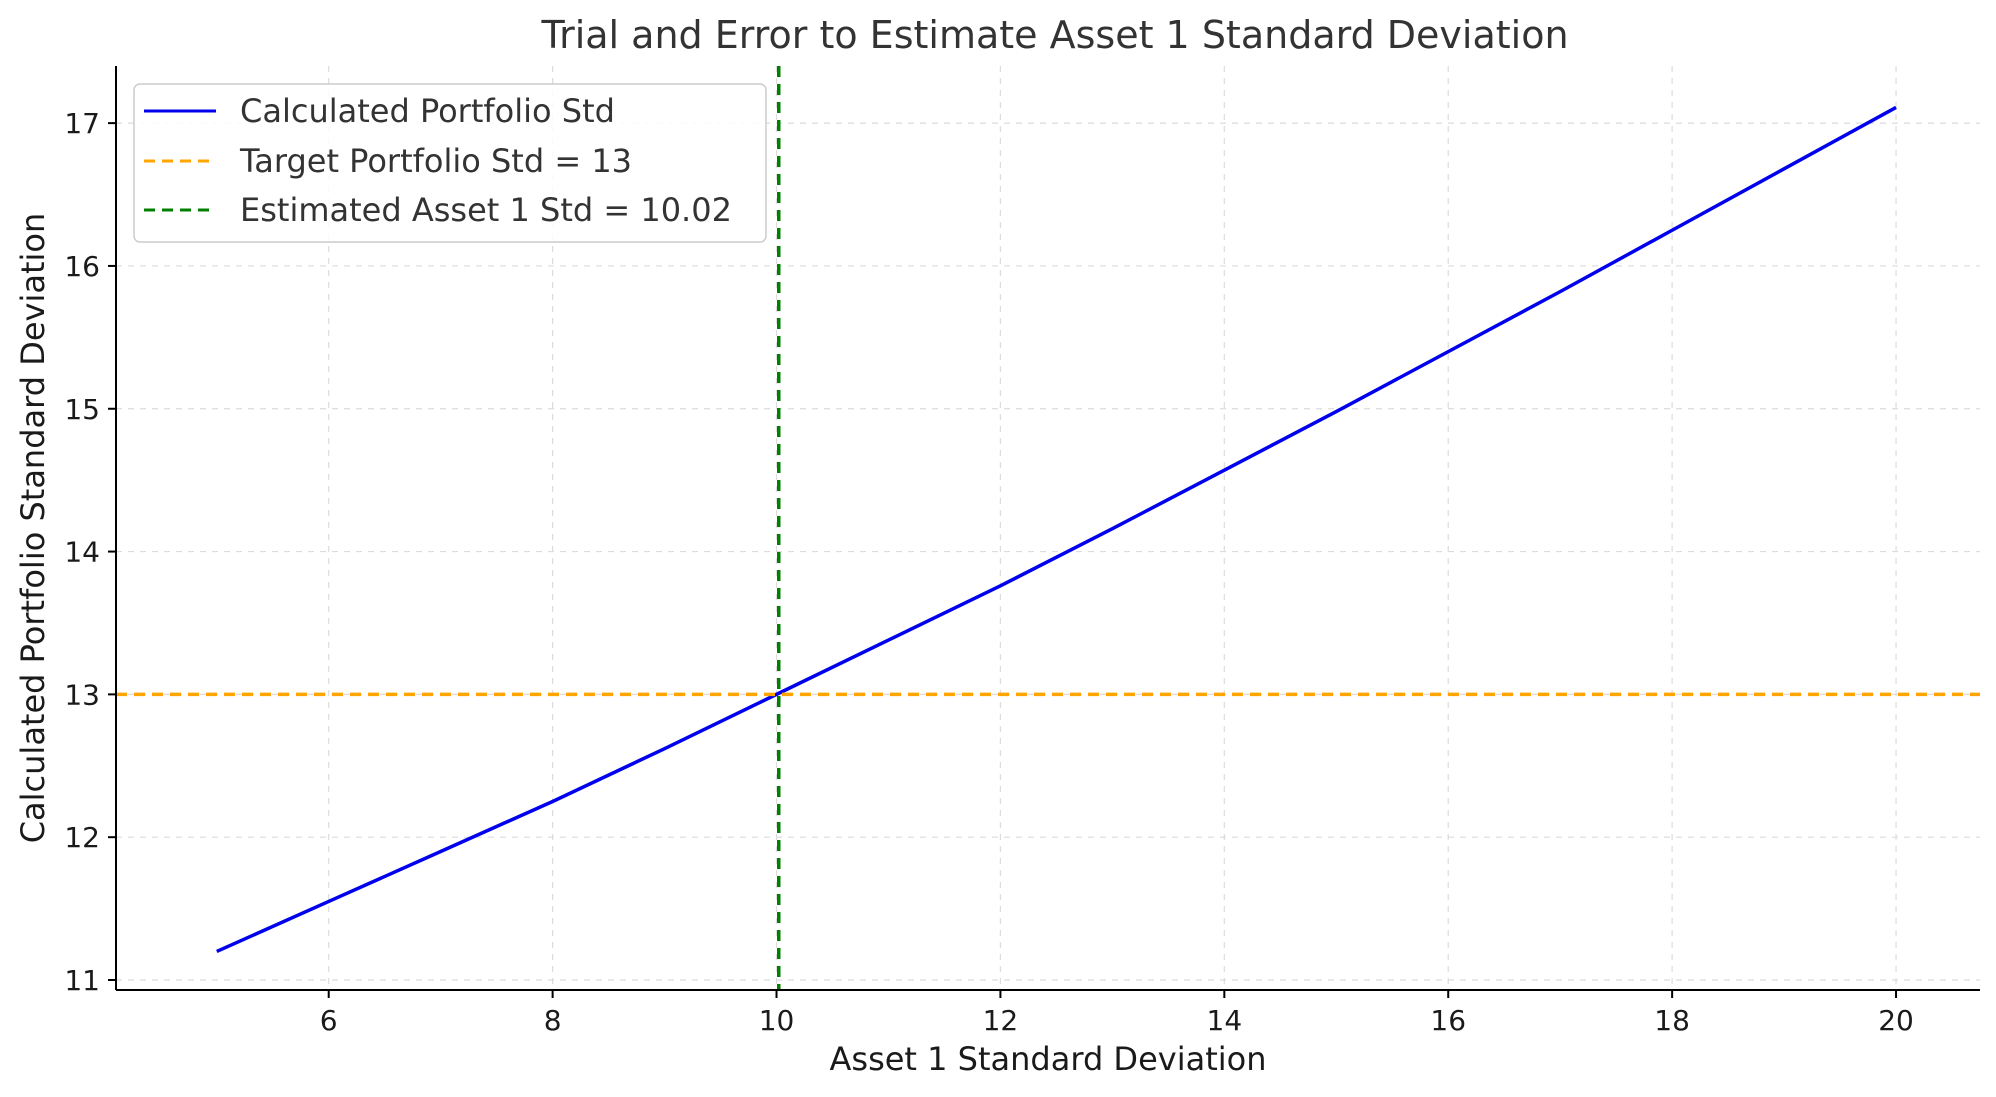 The image size is (1996, 1097). I want to click on y-tick-label: 14, so click(82, 552).